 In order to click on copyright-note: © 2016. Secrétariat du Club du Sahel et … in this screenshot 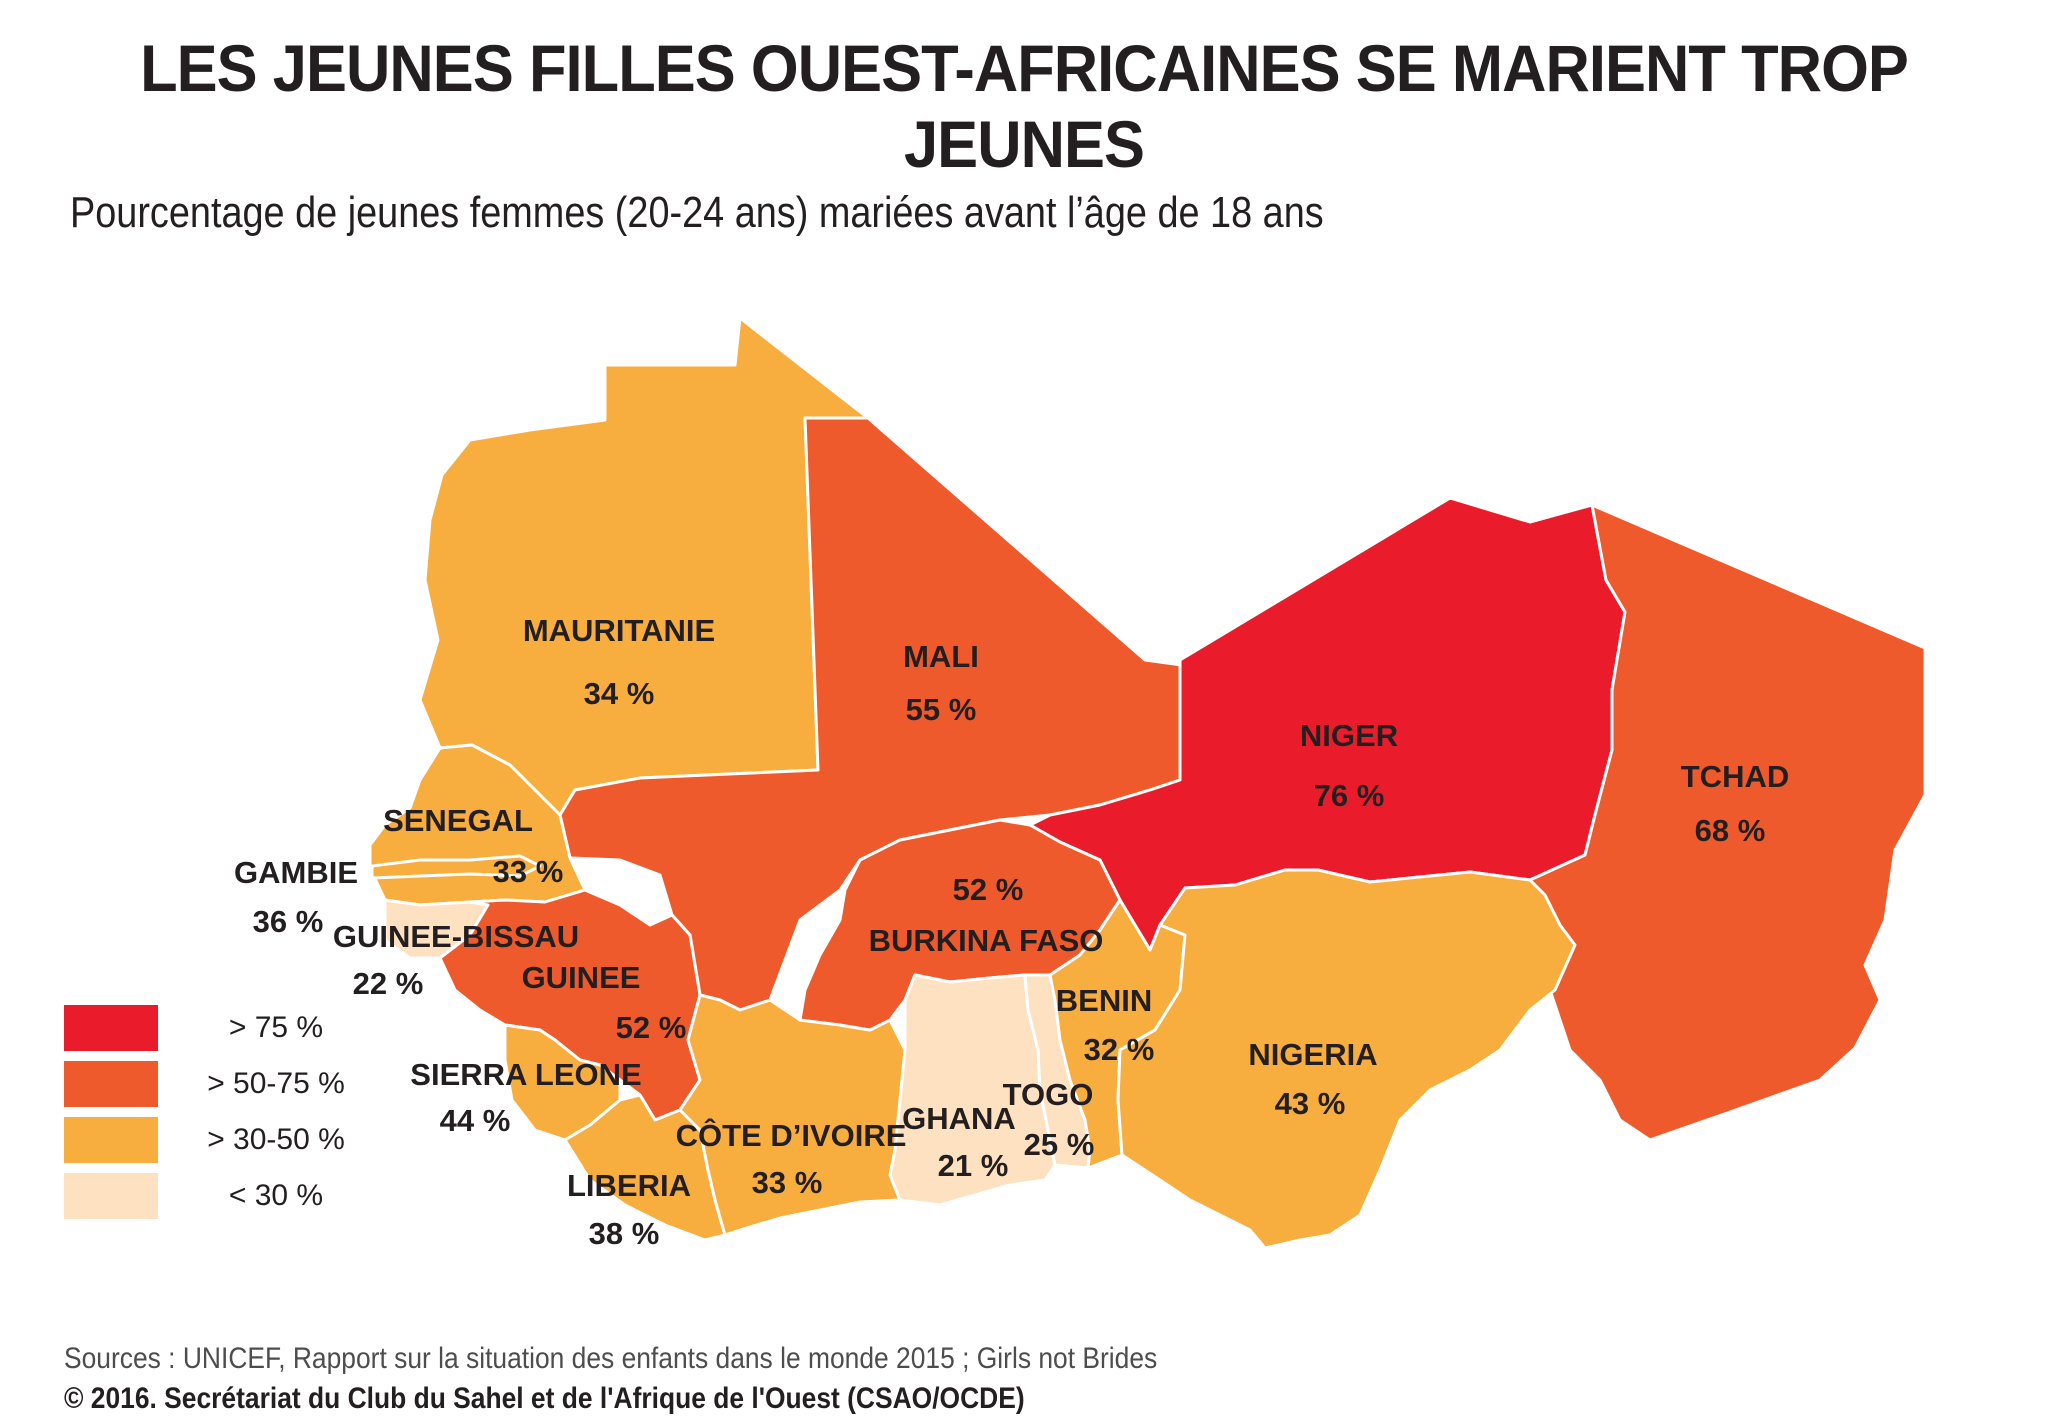, I will do `click(544, 1398)`.